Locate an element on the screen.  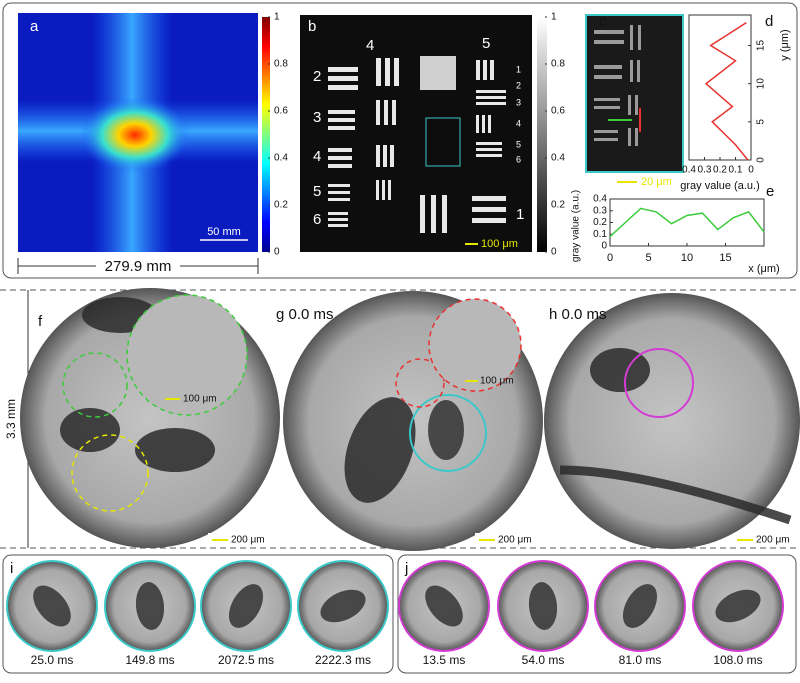
panel-g: 100 μm 200 μm g 0.0 ms is located at coordinates (409, 421).